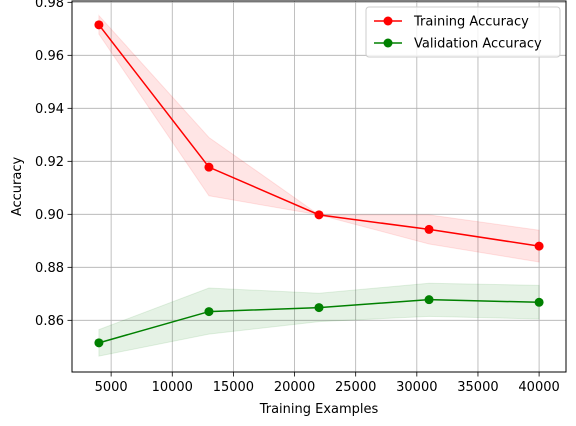 Image resolution: width=576 pixels, height=426 pixels. Describe the element at coordinates (477, 387) in the screenshot. I see `x-tick-label: 35000` at that location.